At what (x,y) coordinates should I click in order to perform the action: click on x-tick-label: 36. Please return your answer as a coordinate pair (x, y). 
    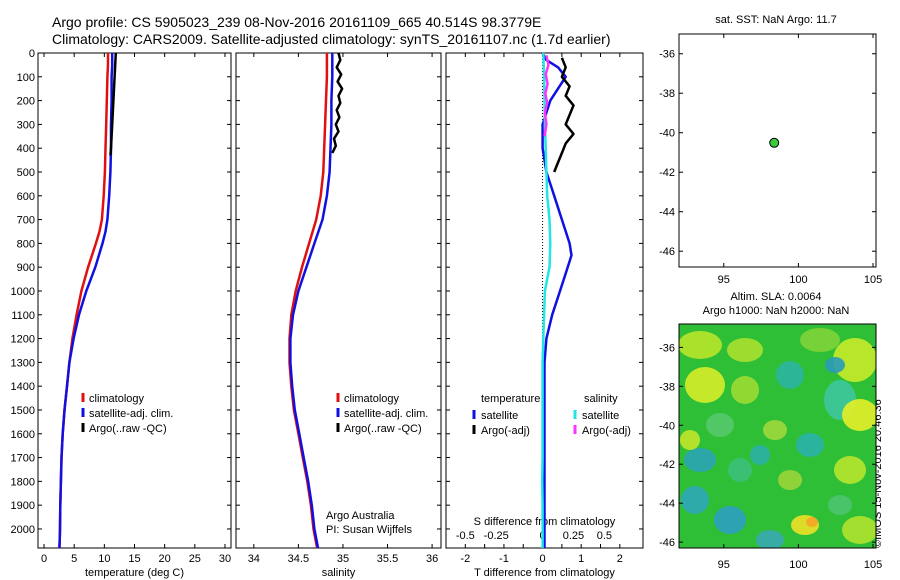
    Looking at the image, I should click on (432, 559).